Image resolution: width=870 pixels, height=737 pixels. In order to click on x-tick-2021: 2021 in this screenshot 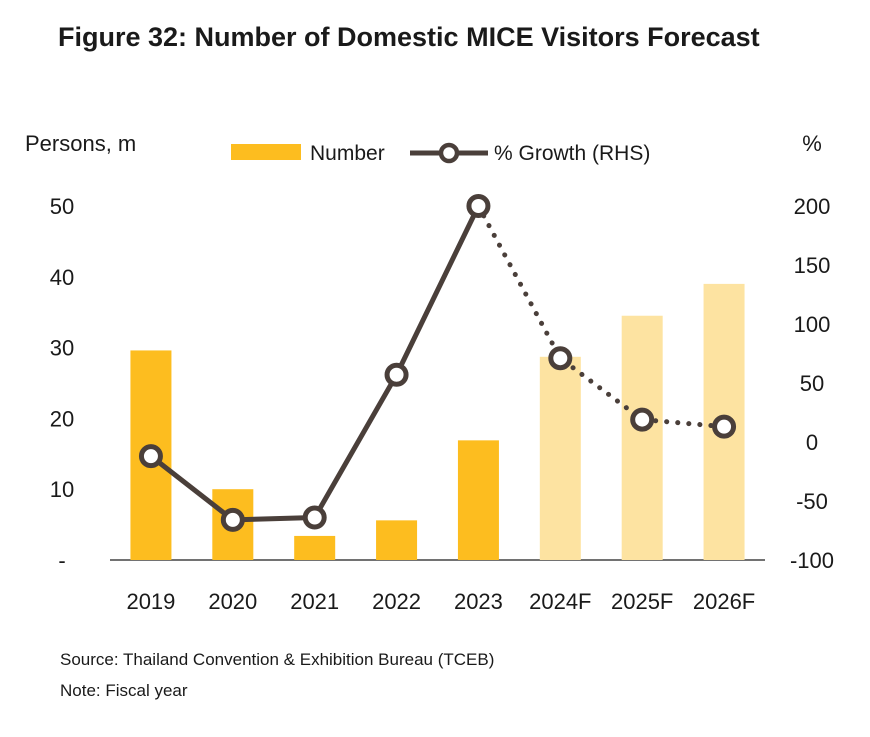, I will do `click(314, 601)`.